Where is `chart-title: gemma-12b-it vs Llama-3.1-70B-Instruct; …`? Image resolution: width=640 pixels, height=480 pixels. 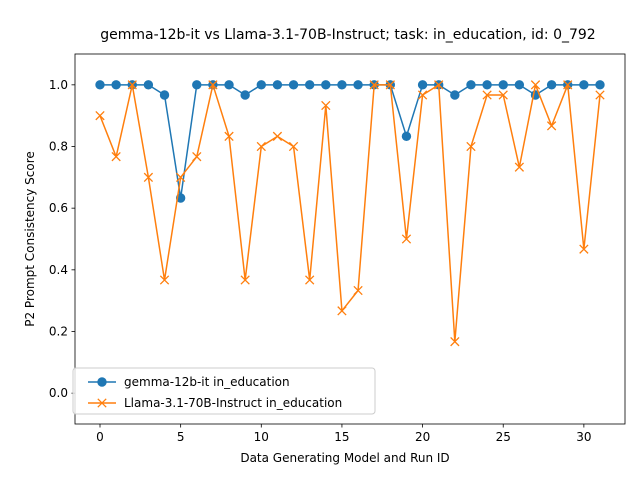 chart-title: gemma-12b-it vs Llama-3.1-70B-Instruct; … is located at coordinates (347, 35).